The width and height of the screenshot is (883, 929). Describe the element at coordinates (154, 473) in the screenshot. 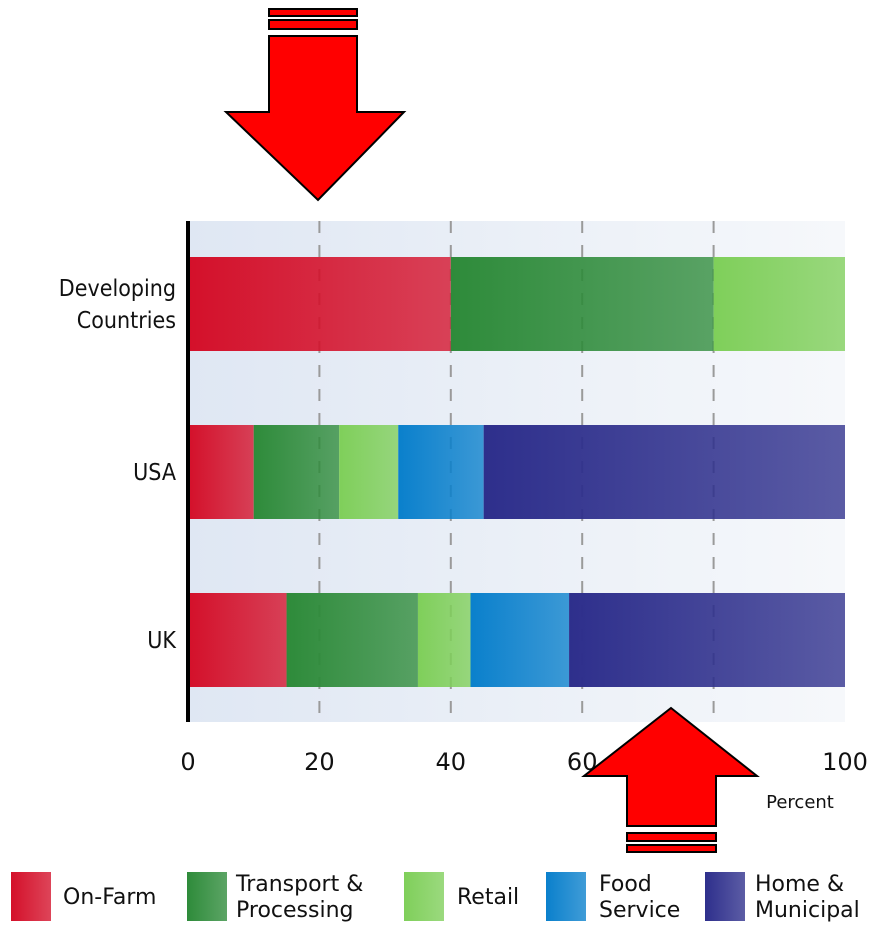

I see `category-label: USA` at that location.